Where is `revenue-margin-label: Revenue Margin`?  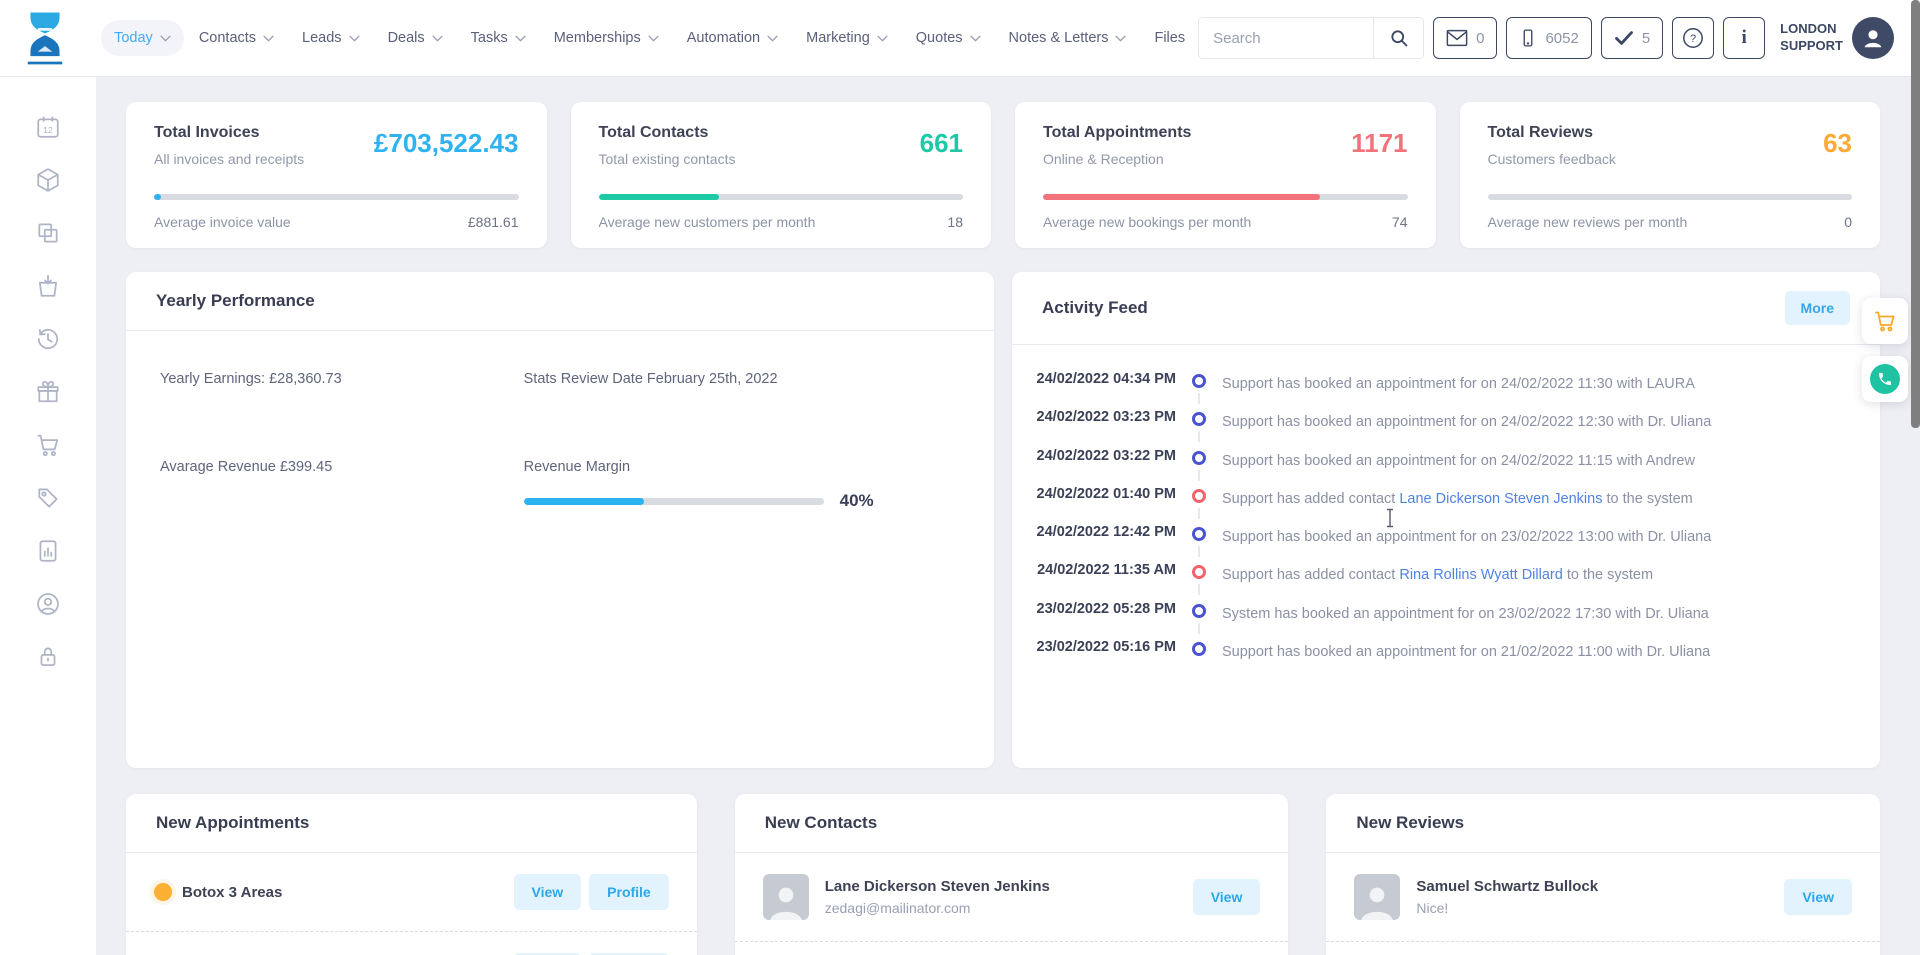
revenue-margin-label: Revenue Margin is located at coordinates (577, 467).